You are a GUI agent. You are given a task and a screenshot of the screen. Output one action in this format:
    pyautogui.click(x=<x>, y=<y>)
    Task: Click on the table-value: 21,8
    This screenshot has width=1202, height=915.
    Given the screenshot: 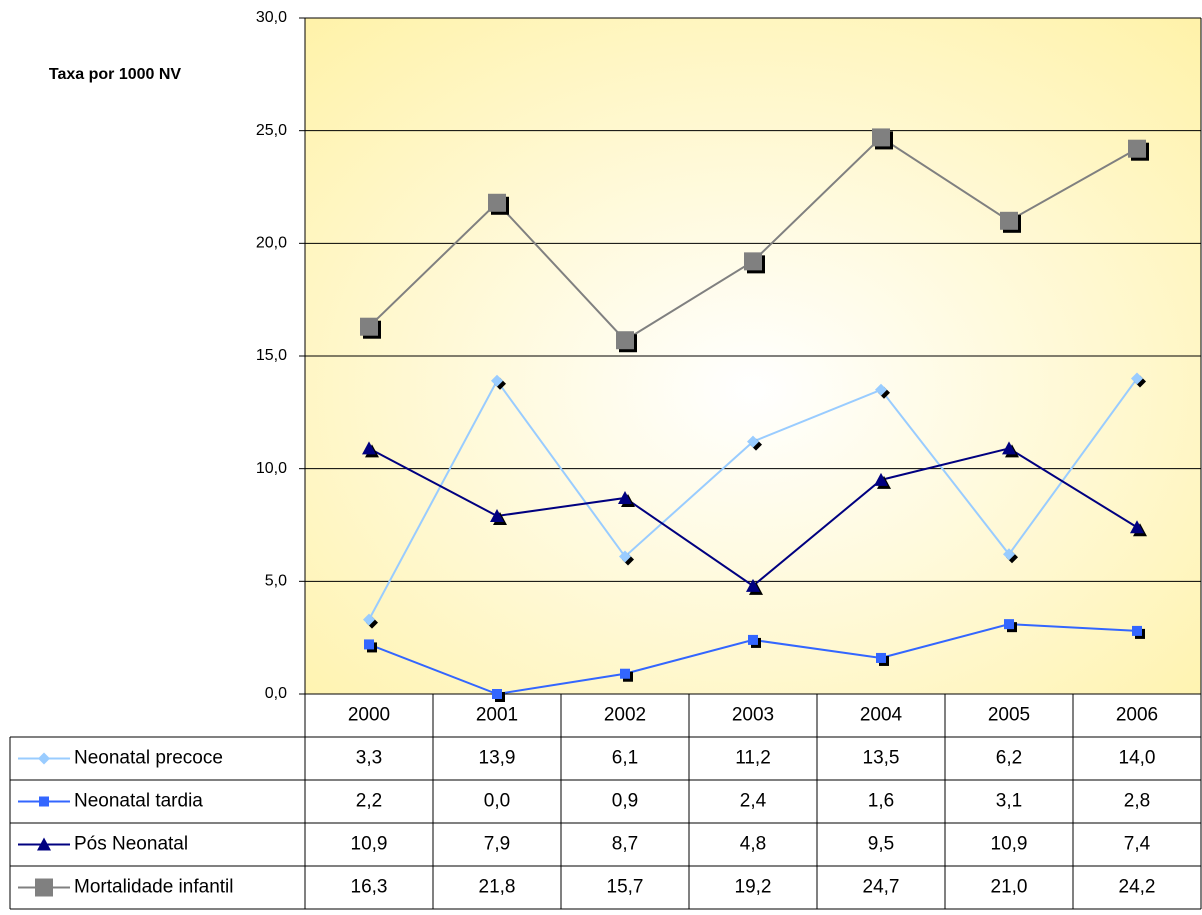 What is the action you would take?
    pyautogui.click(x=497, y=887)
    